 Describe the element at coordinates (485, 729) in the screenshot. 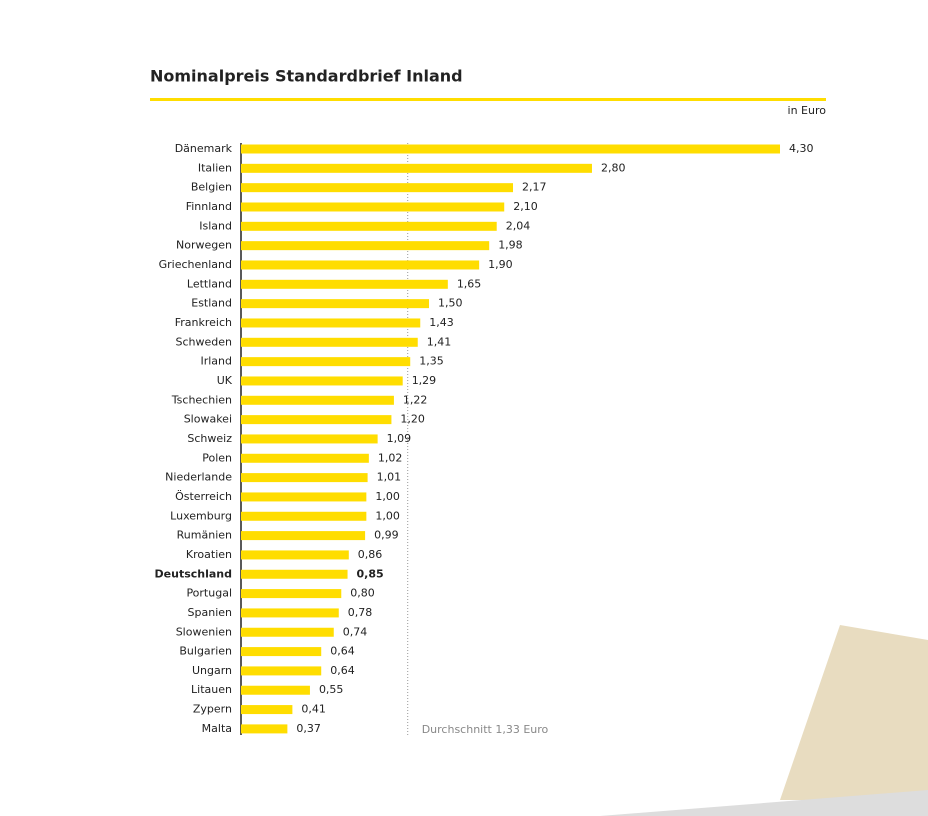

I see `average-label: Durchschnitt 1,33 Euro` at that location.